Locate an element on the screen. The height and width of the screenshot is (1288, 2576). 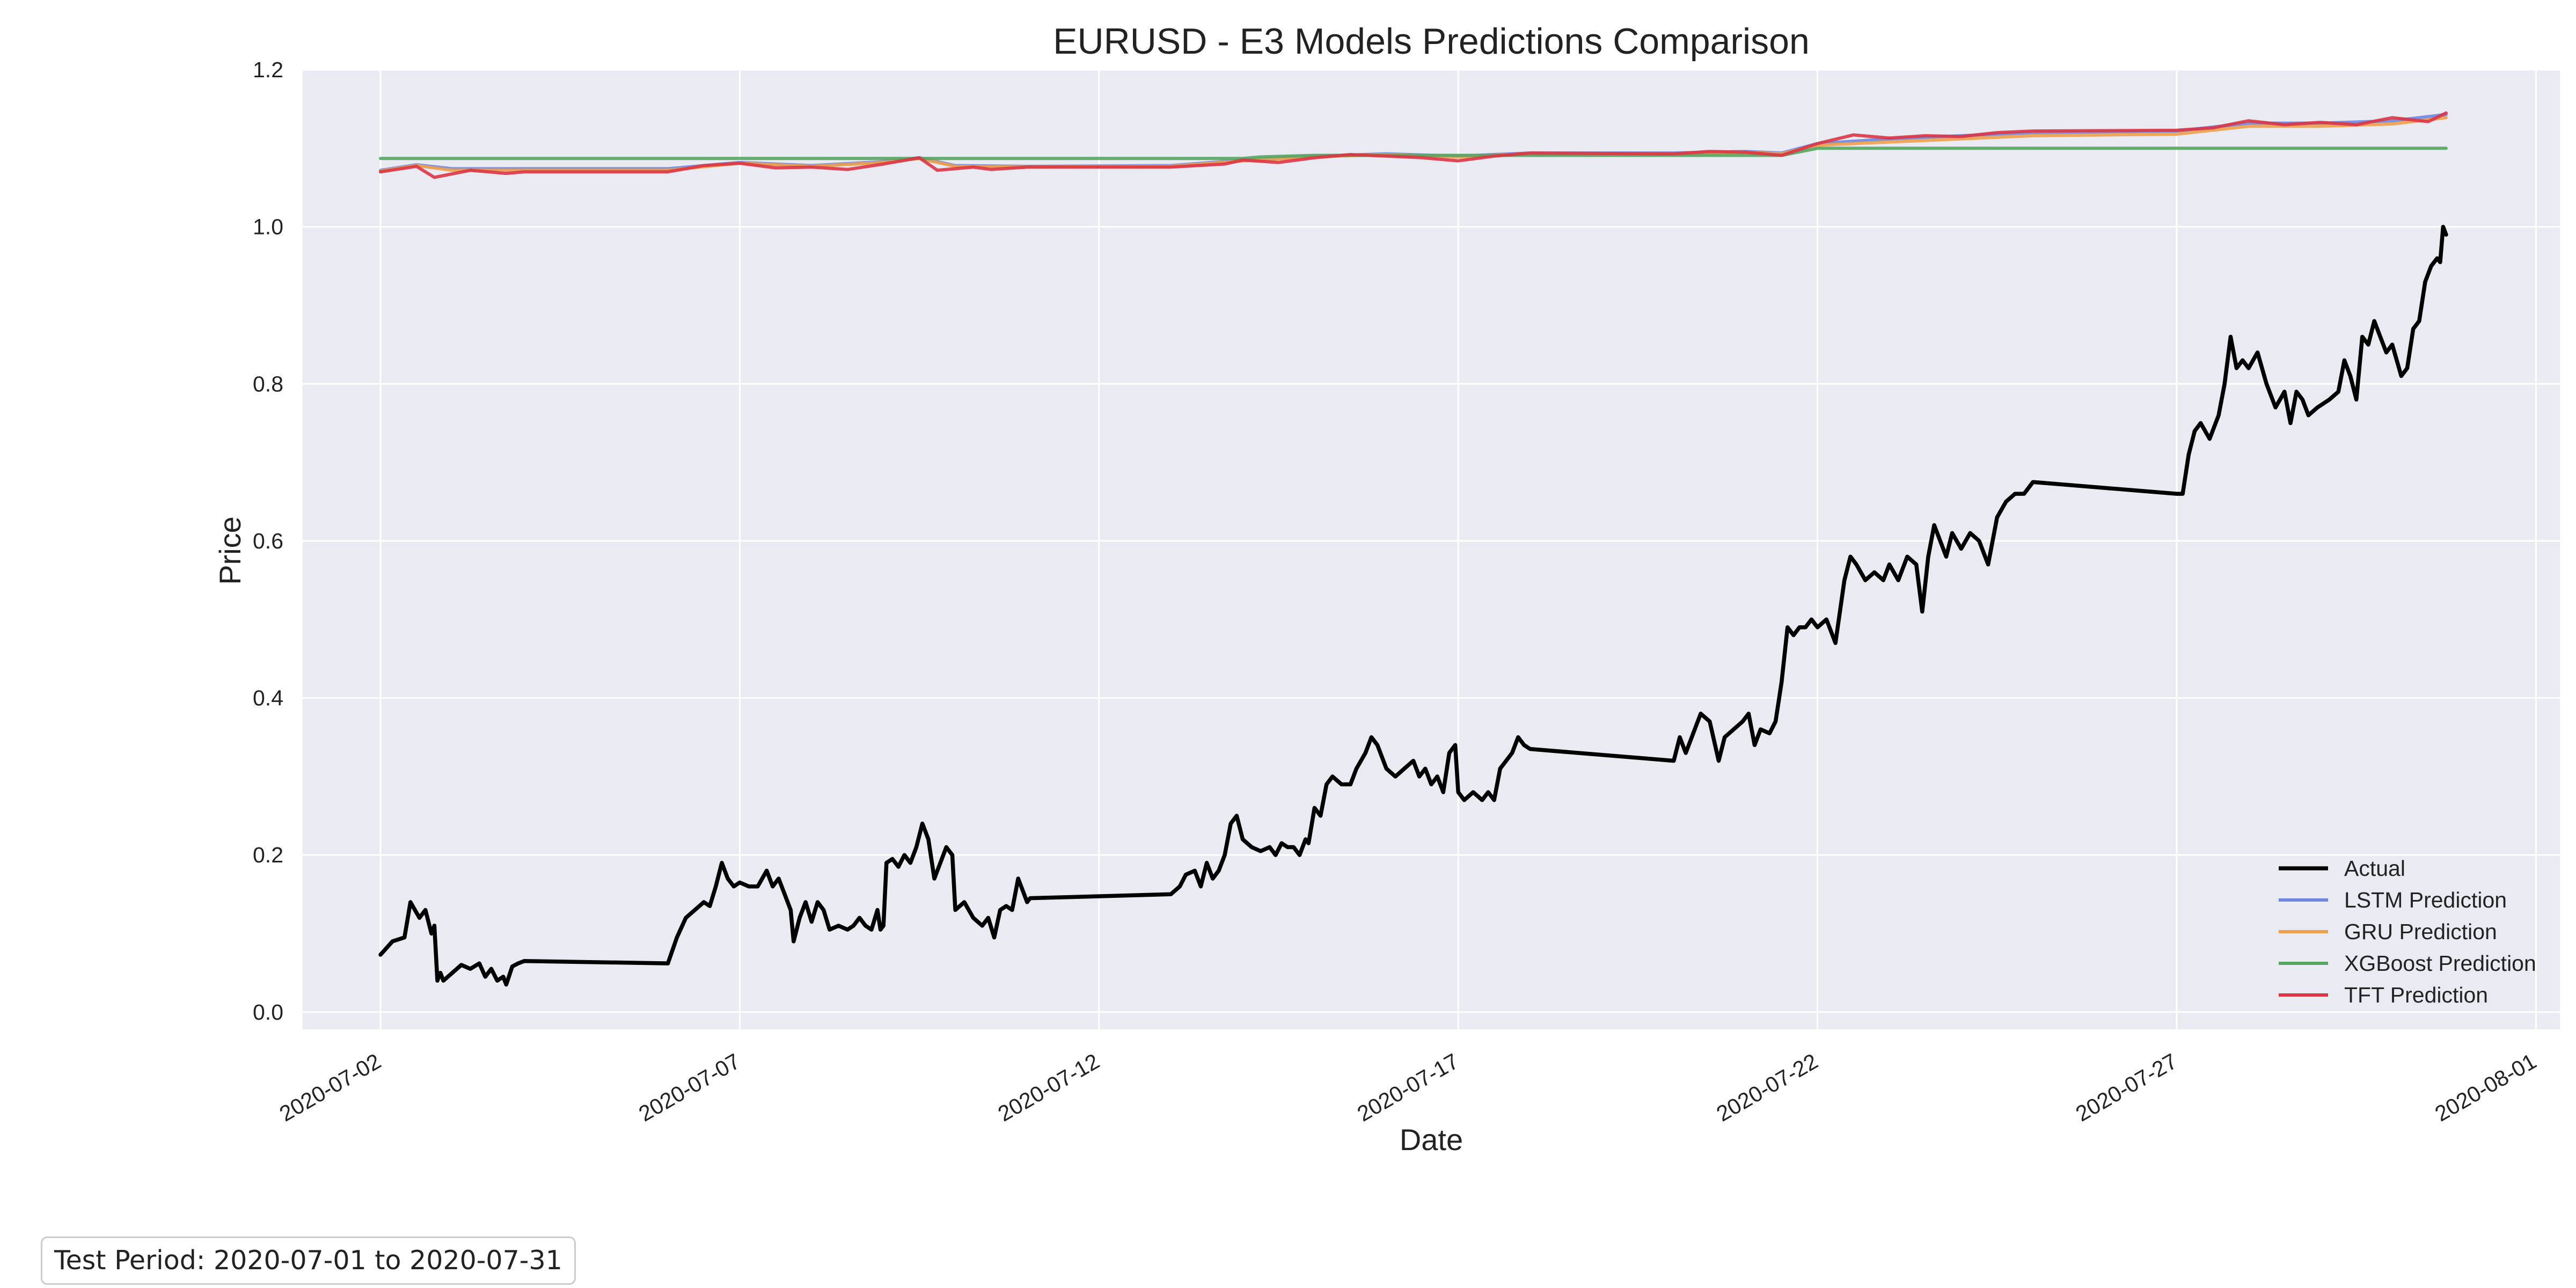
x-tick-label-1: 2020-07-07 is located at coordinates (689, 1087).